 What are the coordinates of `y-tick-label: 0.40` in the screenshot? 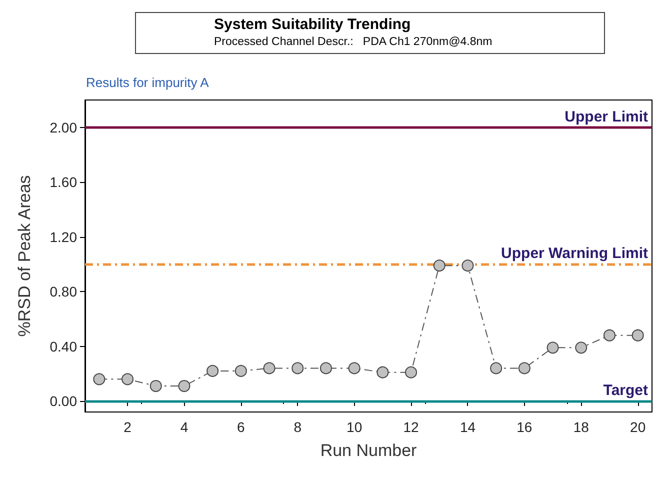 It's located at (64, 346).